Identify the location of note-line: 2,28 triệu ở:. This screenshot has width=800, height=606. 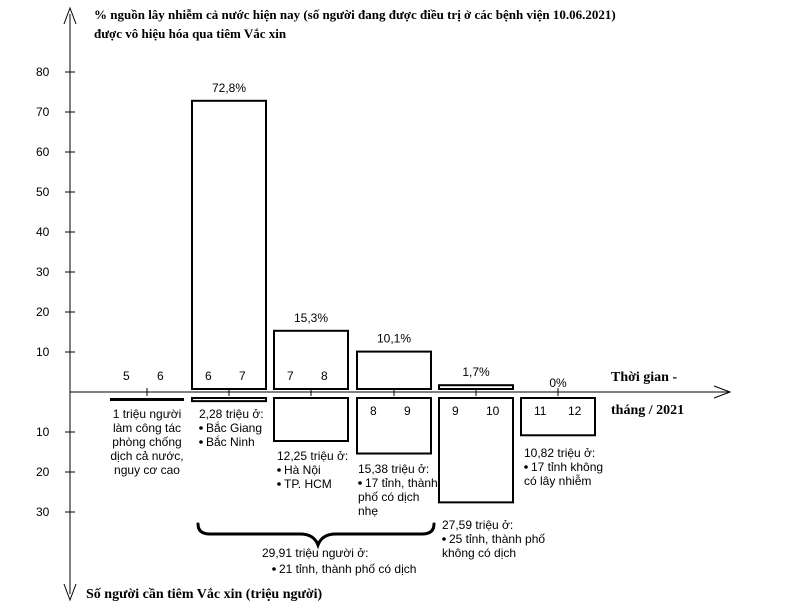
(231, 414).